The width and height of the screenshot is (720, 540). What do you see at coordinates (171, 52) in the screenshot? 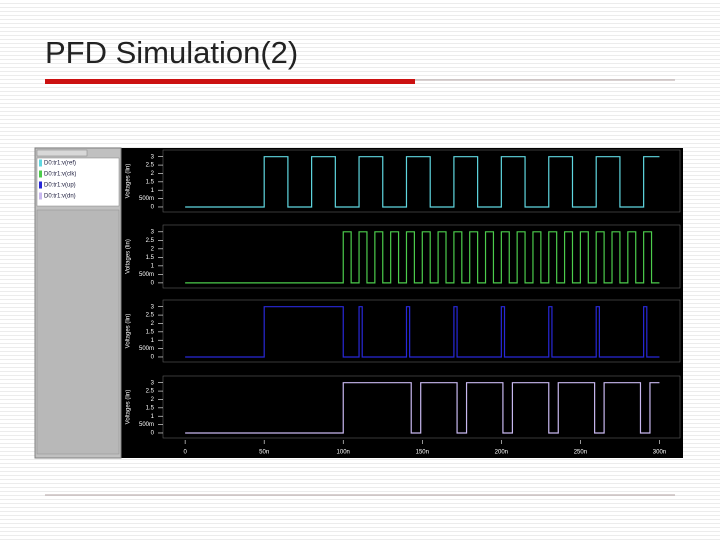
I see `slide-title: PFD Simulation(2)` at bounding box center [171, 52].